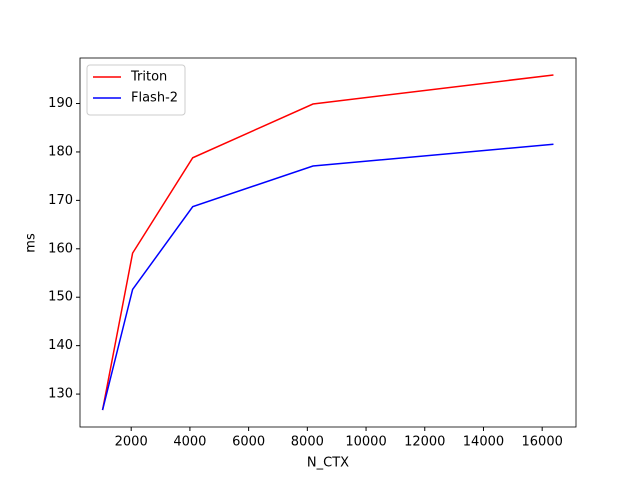  I want to click on y-tick-label: 180, so click(60, 151).